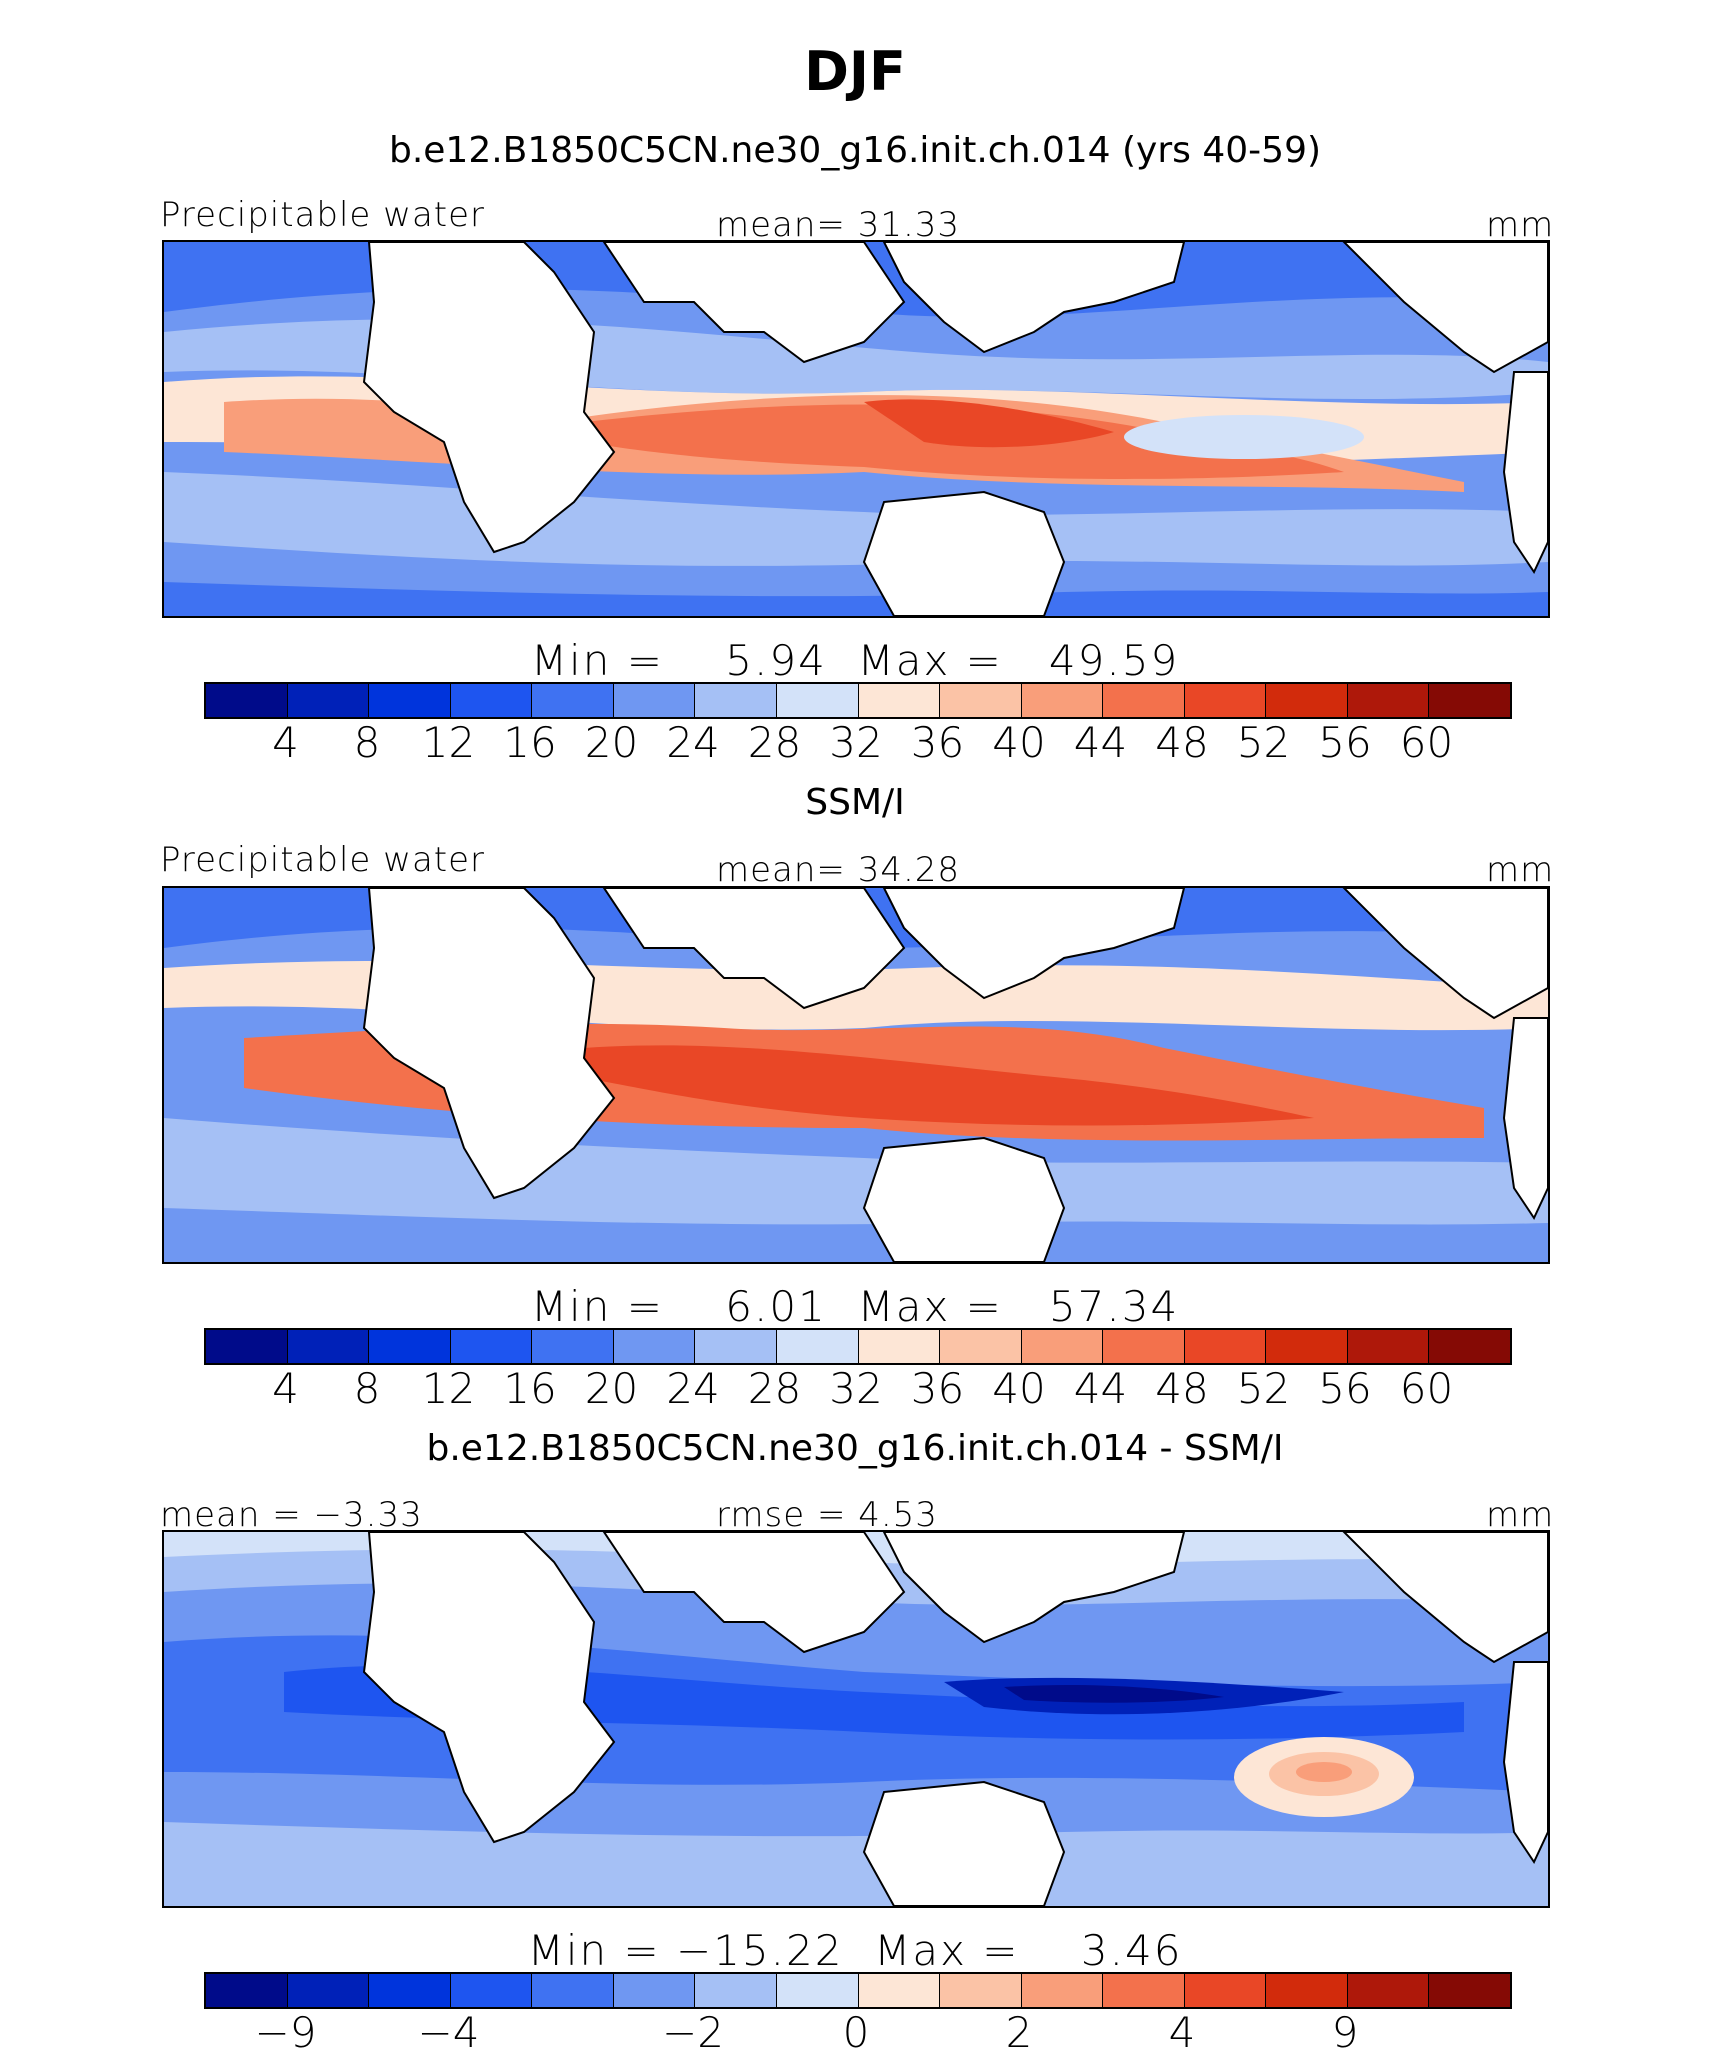 The width and height of the screenshot is (1710, 2064). What do you see at coordinates (856, 1075) in the screenshot?
I see `panel-2-map` at bounding box center [856, 1075].